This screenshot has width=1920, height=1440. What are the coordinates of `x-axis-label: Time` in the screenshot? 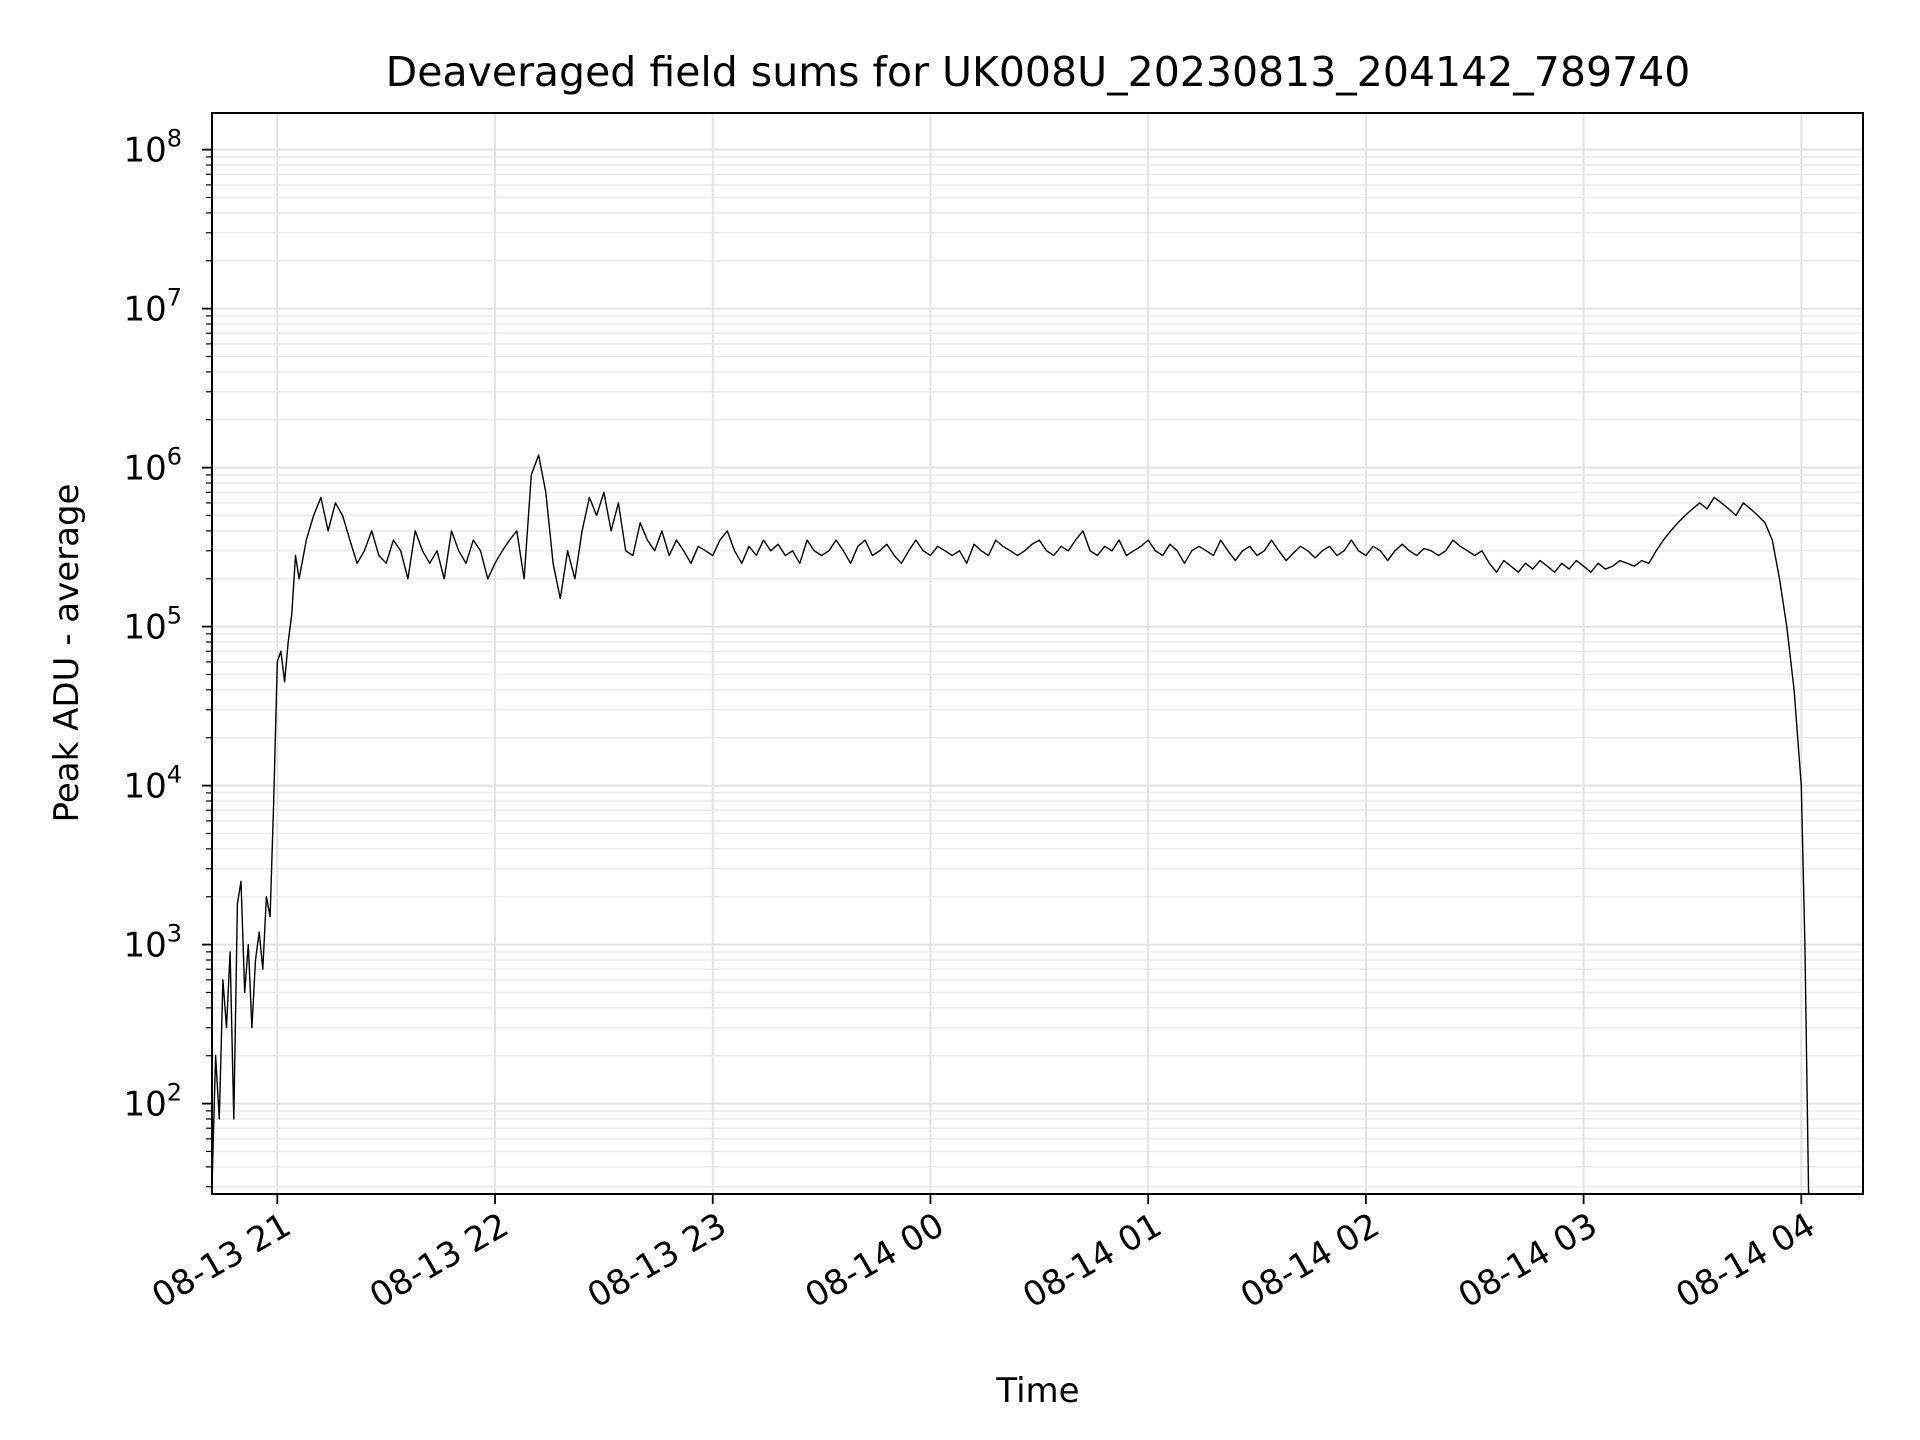 It's located at (1037, 1391).